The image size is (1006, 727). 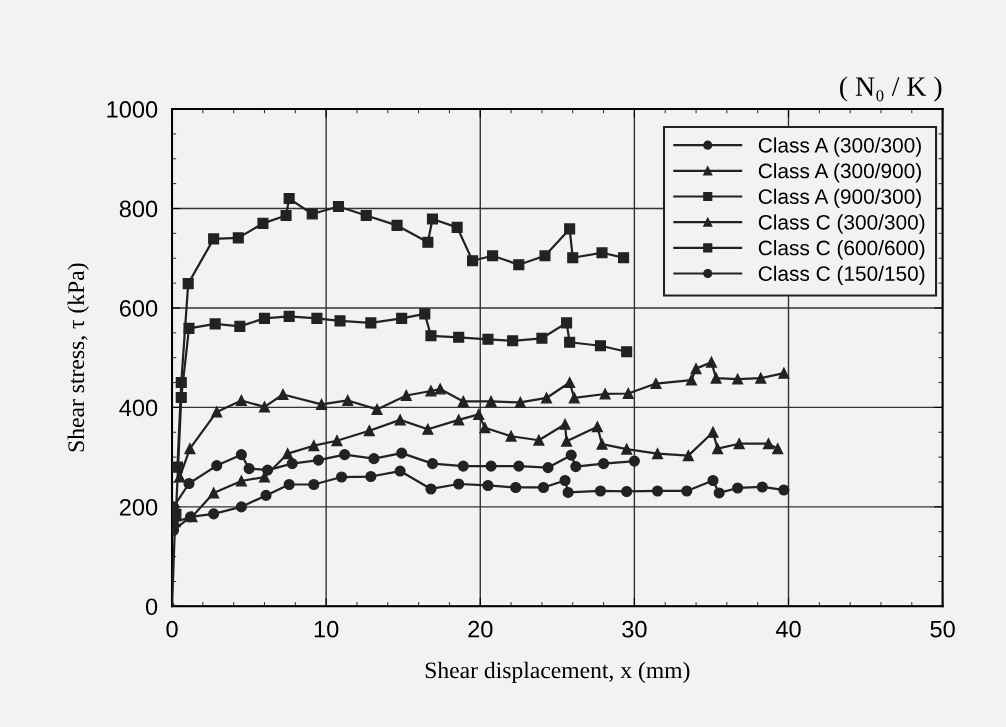 I want to click on x-tick-label: 40, so click(x=788, y=629).